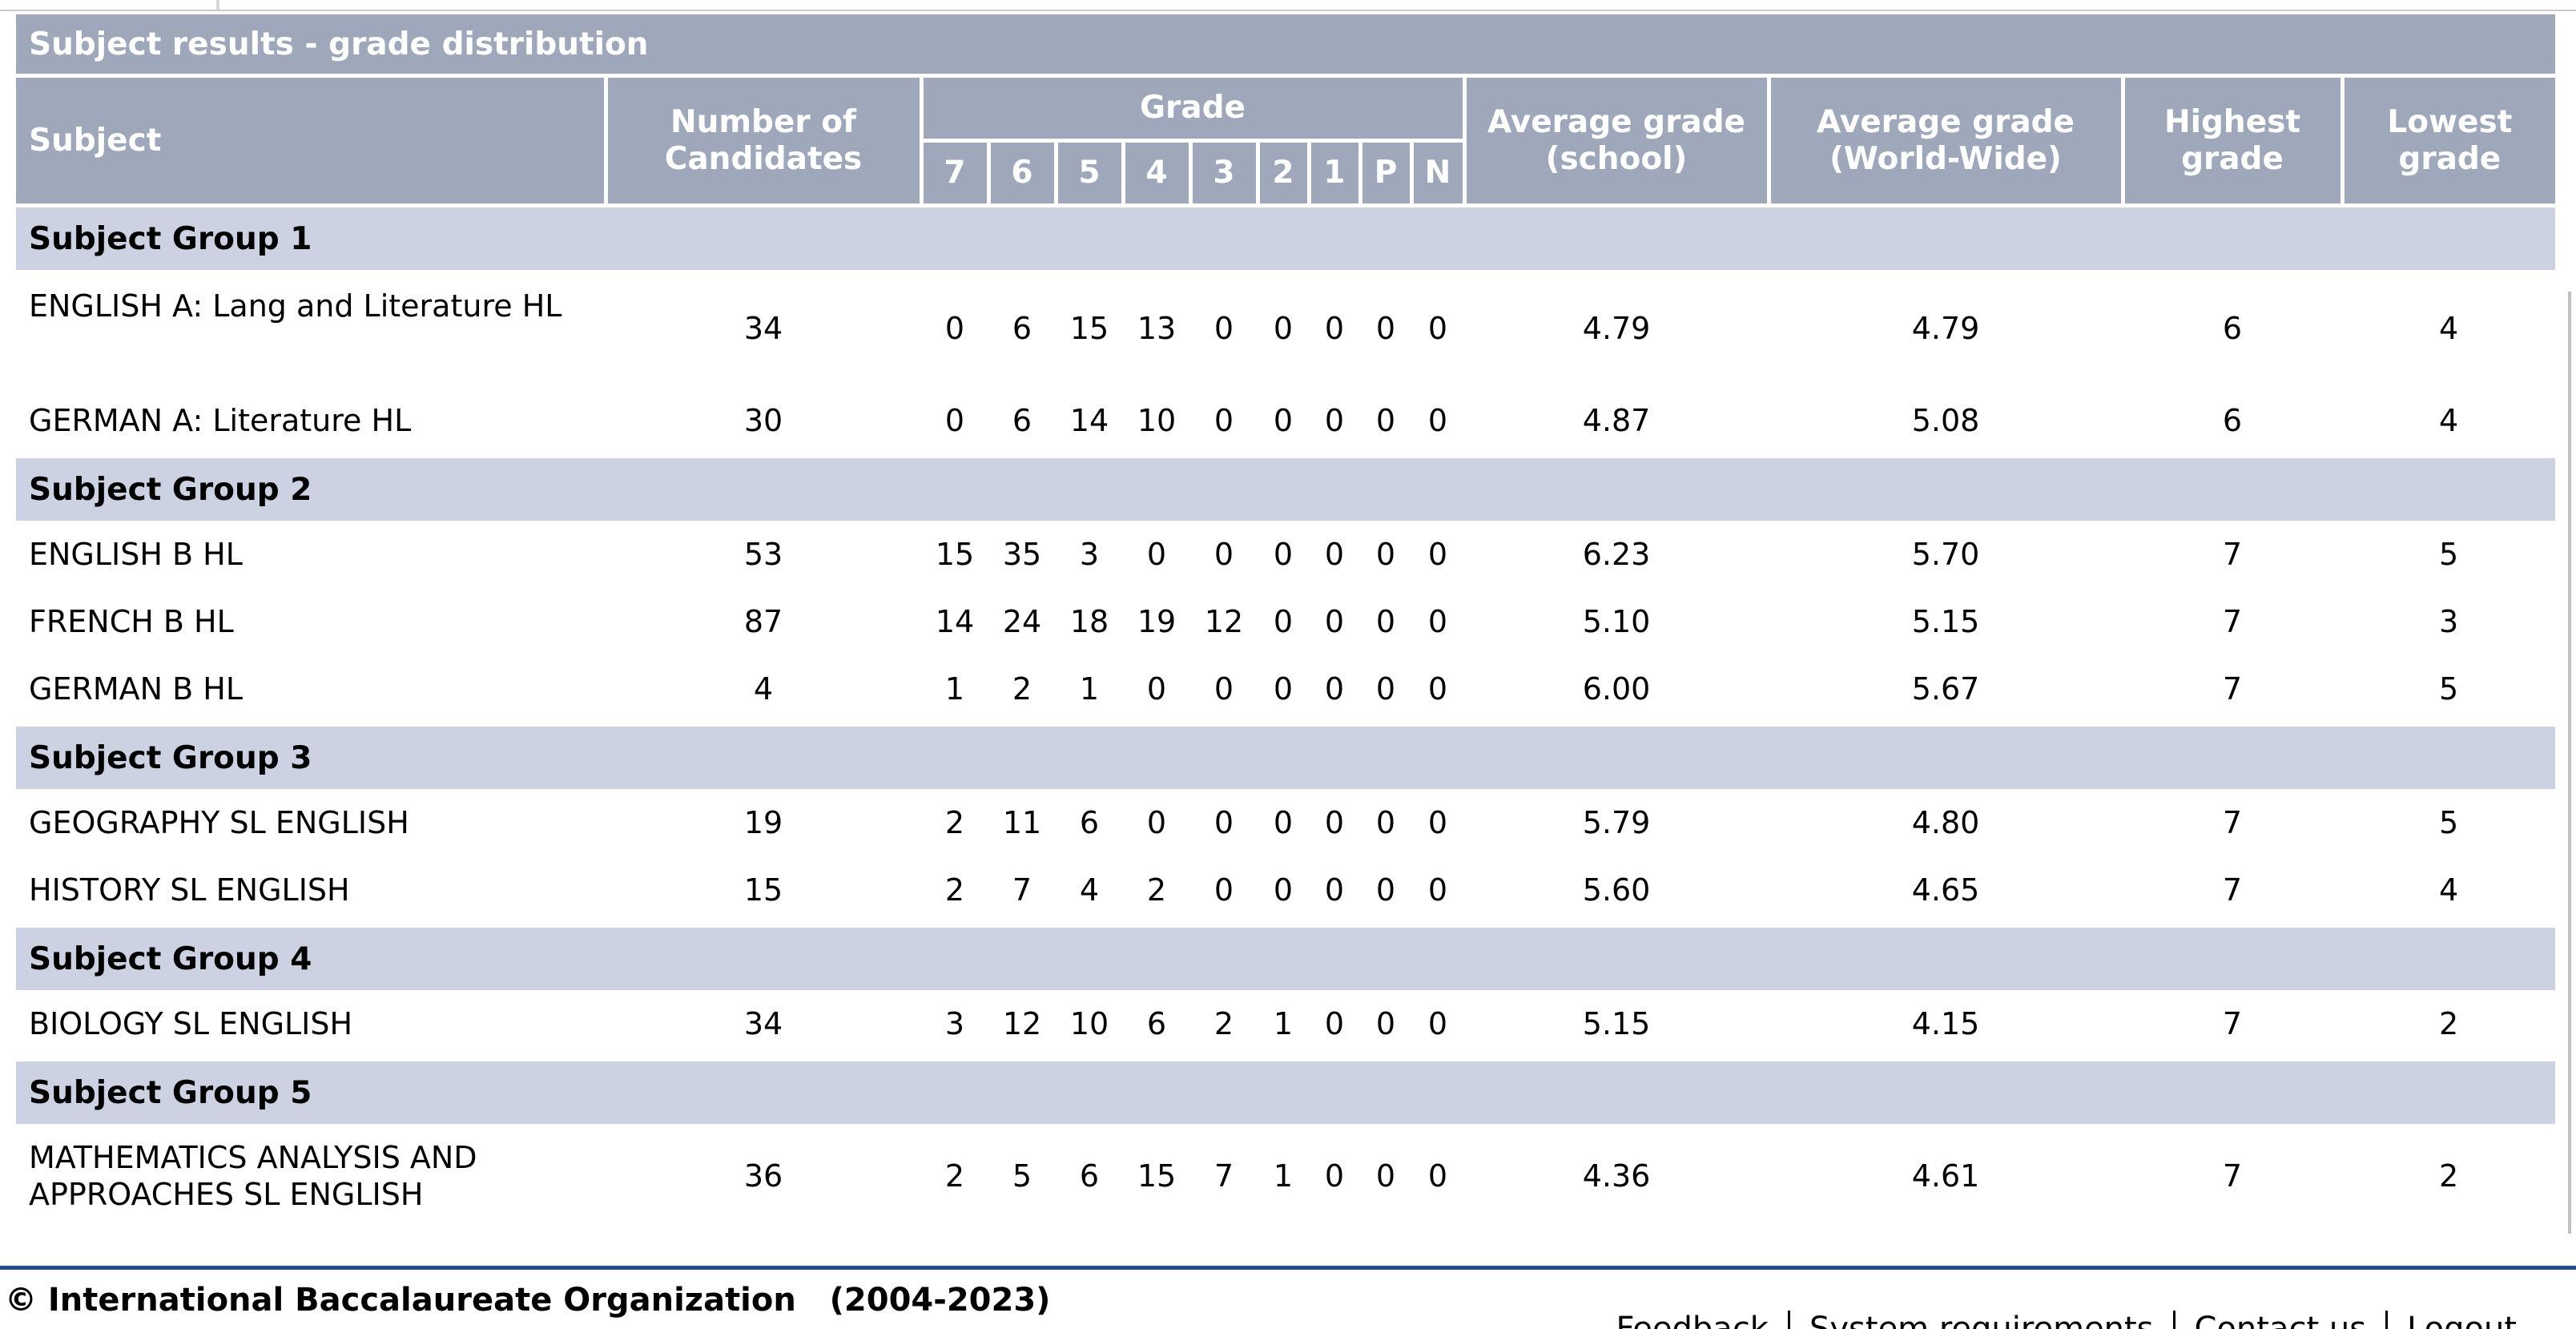 This screenshot has width=2576, height=1329. What do you see at coordinates (1157, 621) in the screenshot?
I see `grade-4-cell: 19` at bounding box center [1157, 621].